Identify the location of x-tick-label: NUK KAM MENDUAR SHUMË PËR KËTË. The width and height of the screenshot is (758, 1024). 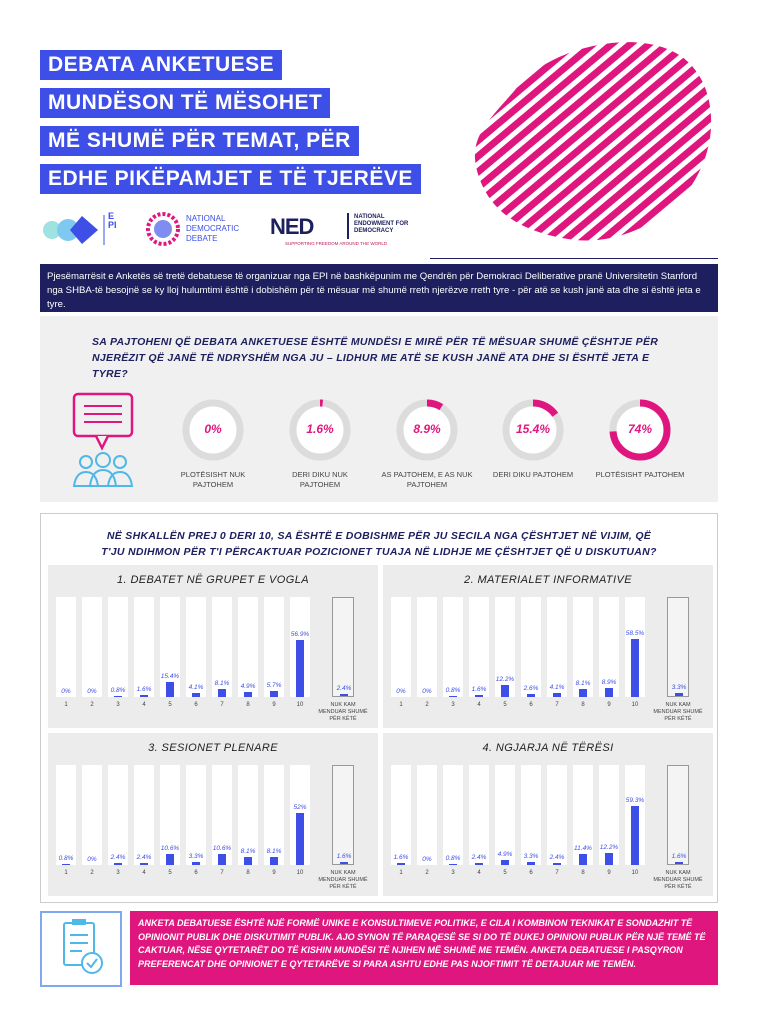
(343, 880).